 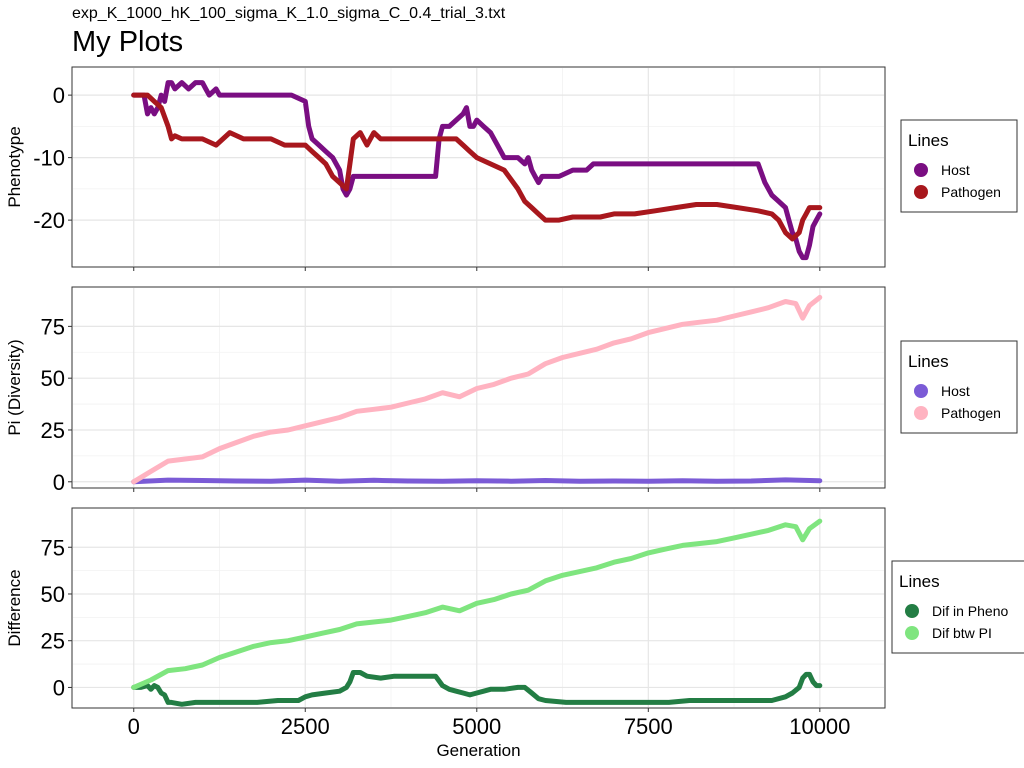 I want to click on x-axis-title: Generation, so click(x=478, y=750).